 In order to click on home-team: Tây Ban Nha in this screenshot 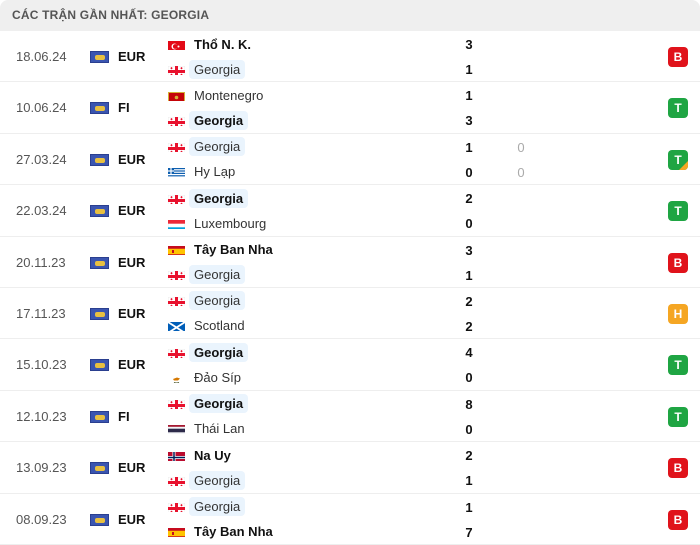, I will do `click(223, 250)`.